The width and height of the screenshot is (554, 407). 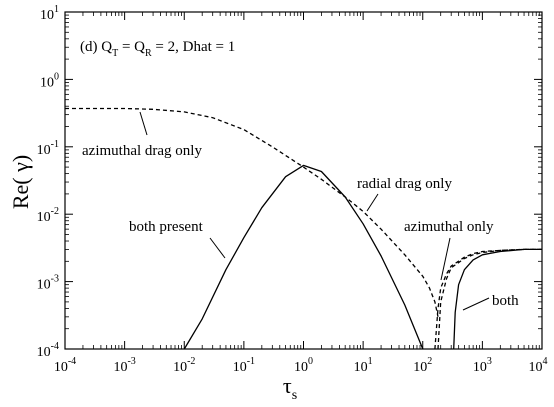 What do you see at coordinates (303, 365) in the screenshot?
I see `x-tick-label: 10⁰` at bounding box center [303, 365].